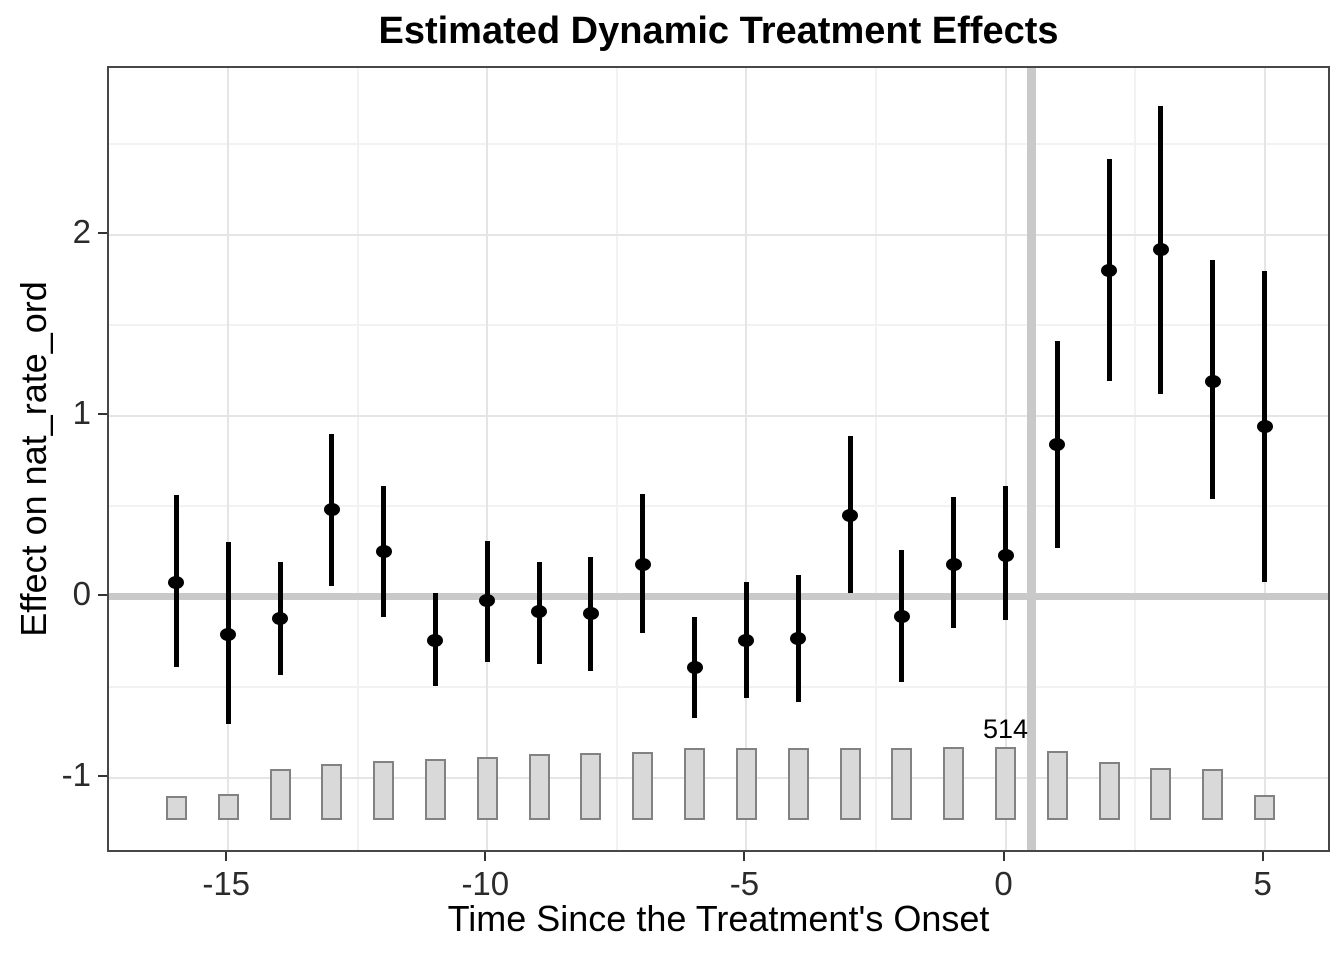  I want to click on x-axis-title: Time Since the Treatment's Onset, so click(718, 918).